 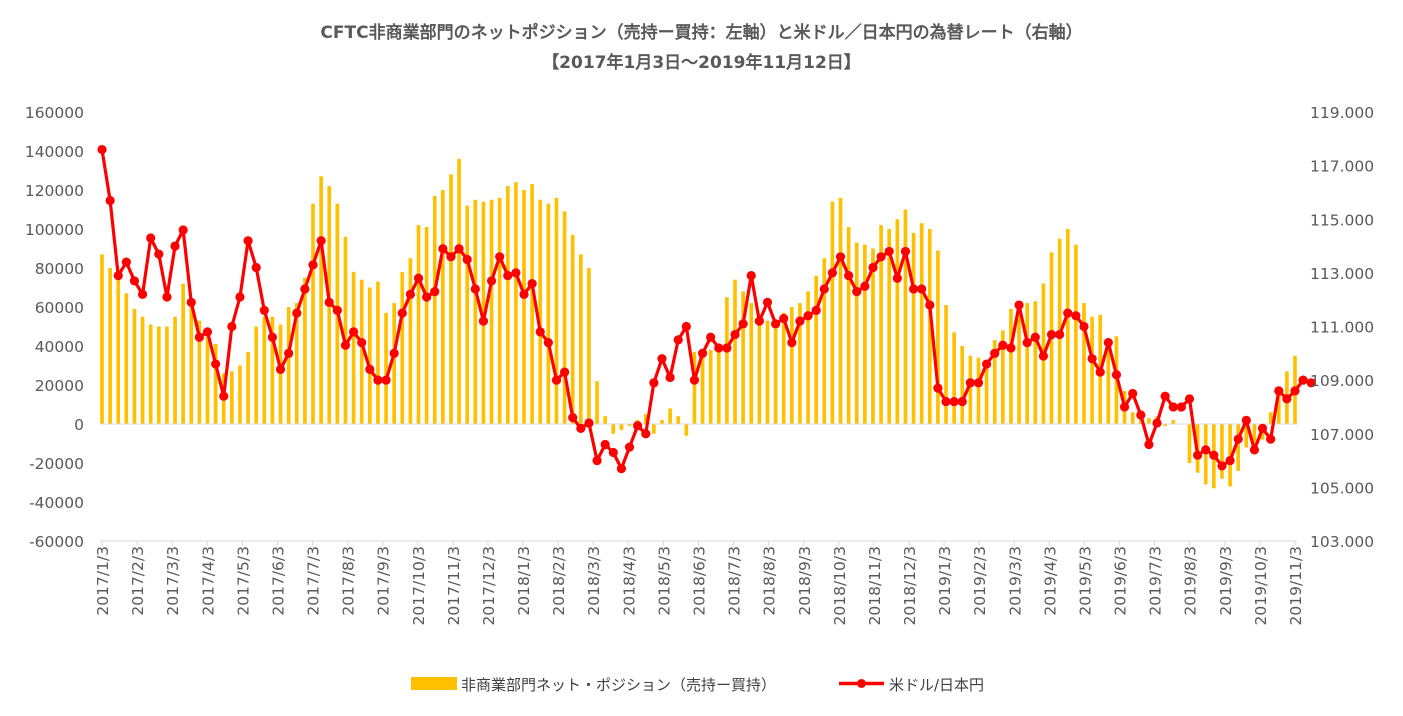 I want to click on y-left-tick-label: 120000, so click(x=54, y=191).